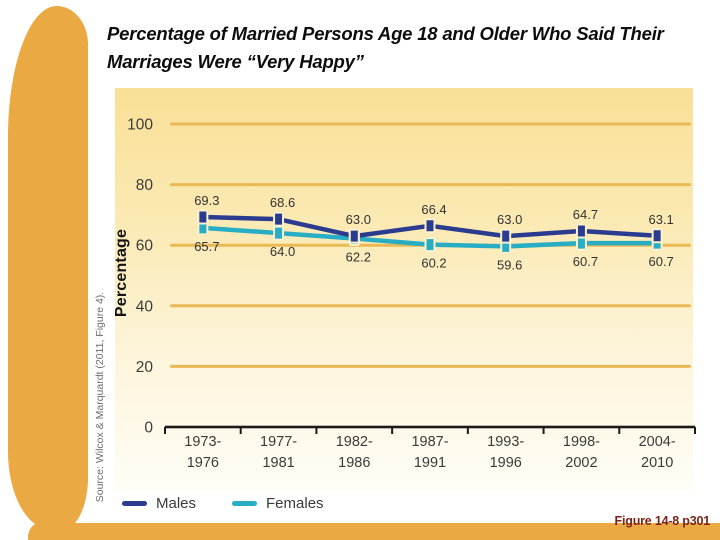 The width and height of the screenshot is (720, 540). What do you see at coordinates (134, 503) in the screenshot?
I see `males-line-swatch-icon` at bounding box center [134, 503].